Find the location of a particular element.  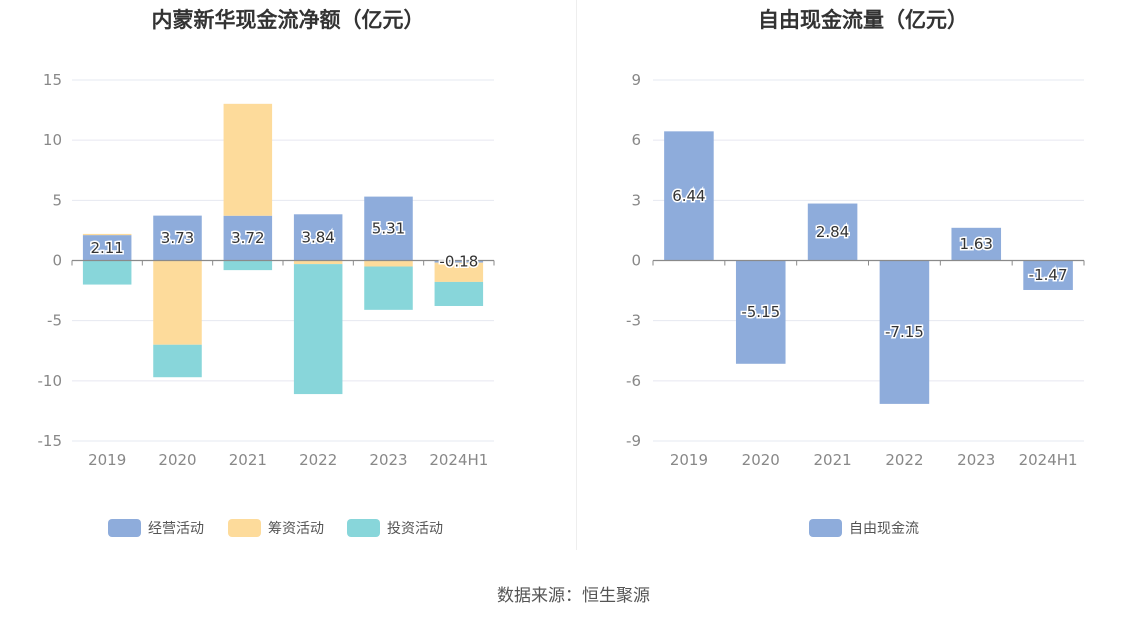

y-tick-label: -10 is located at coordinates (50, 381).